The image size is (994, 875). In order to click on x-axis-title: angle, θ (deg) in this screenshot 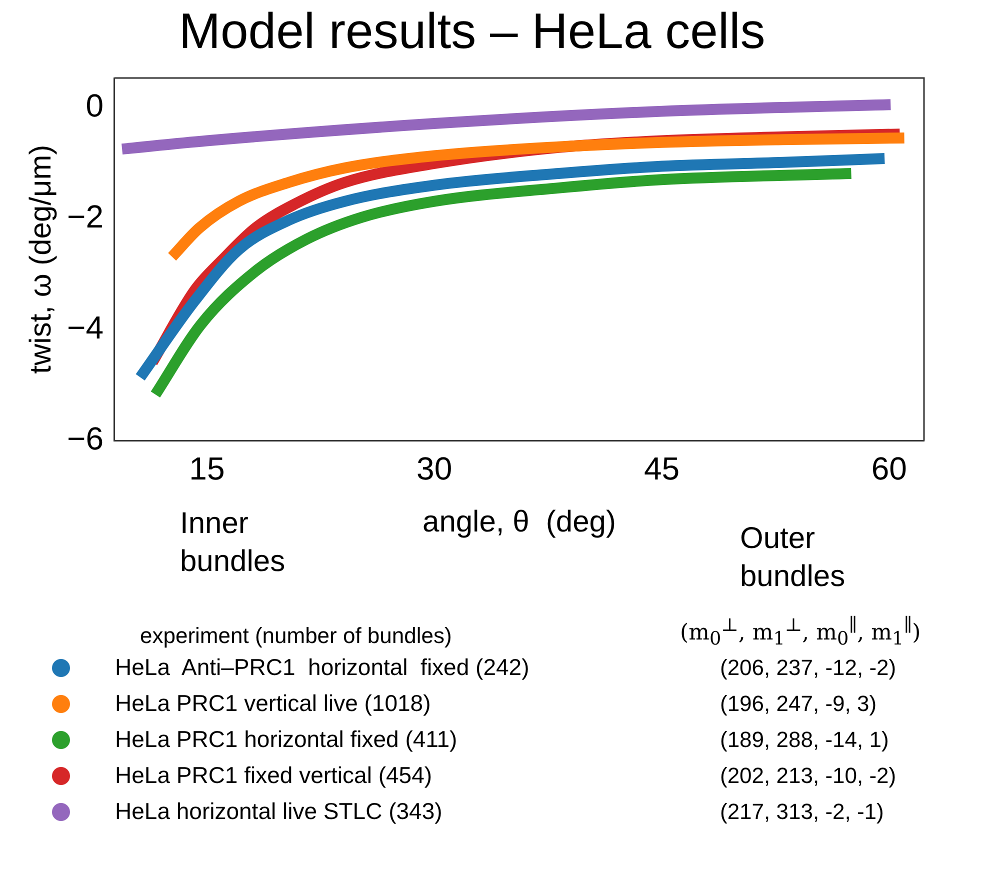, I will do `click(519, 521)`.